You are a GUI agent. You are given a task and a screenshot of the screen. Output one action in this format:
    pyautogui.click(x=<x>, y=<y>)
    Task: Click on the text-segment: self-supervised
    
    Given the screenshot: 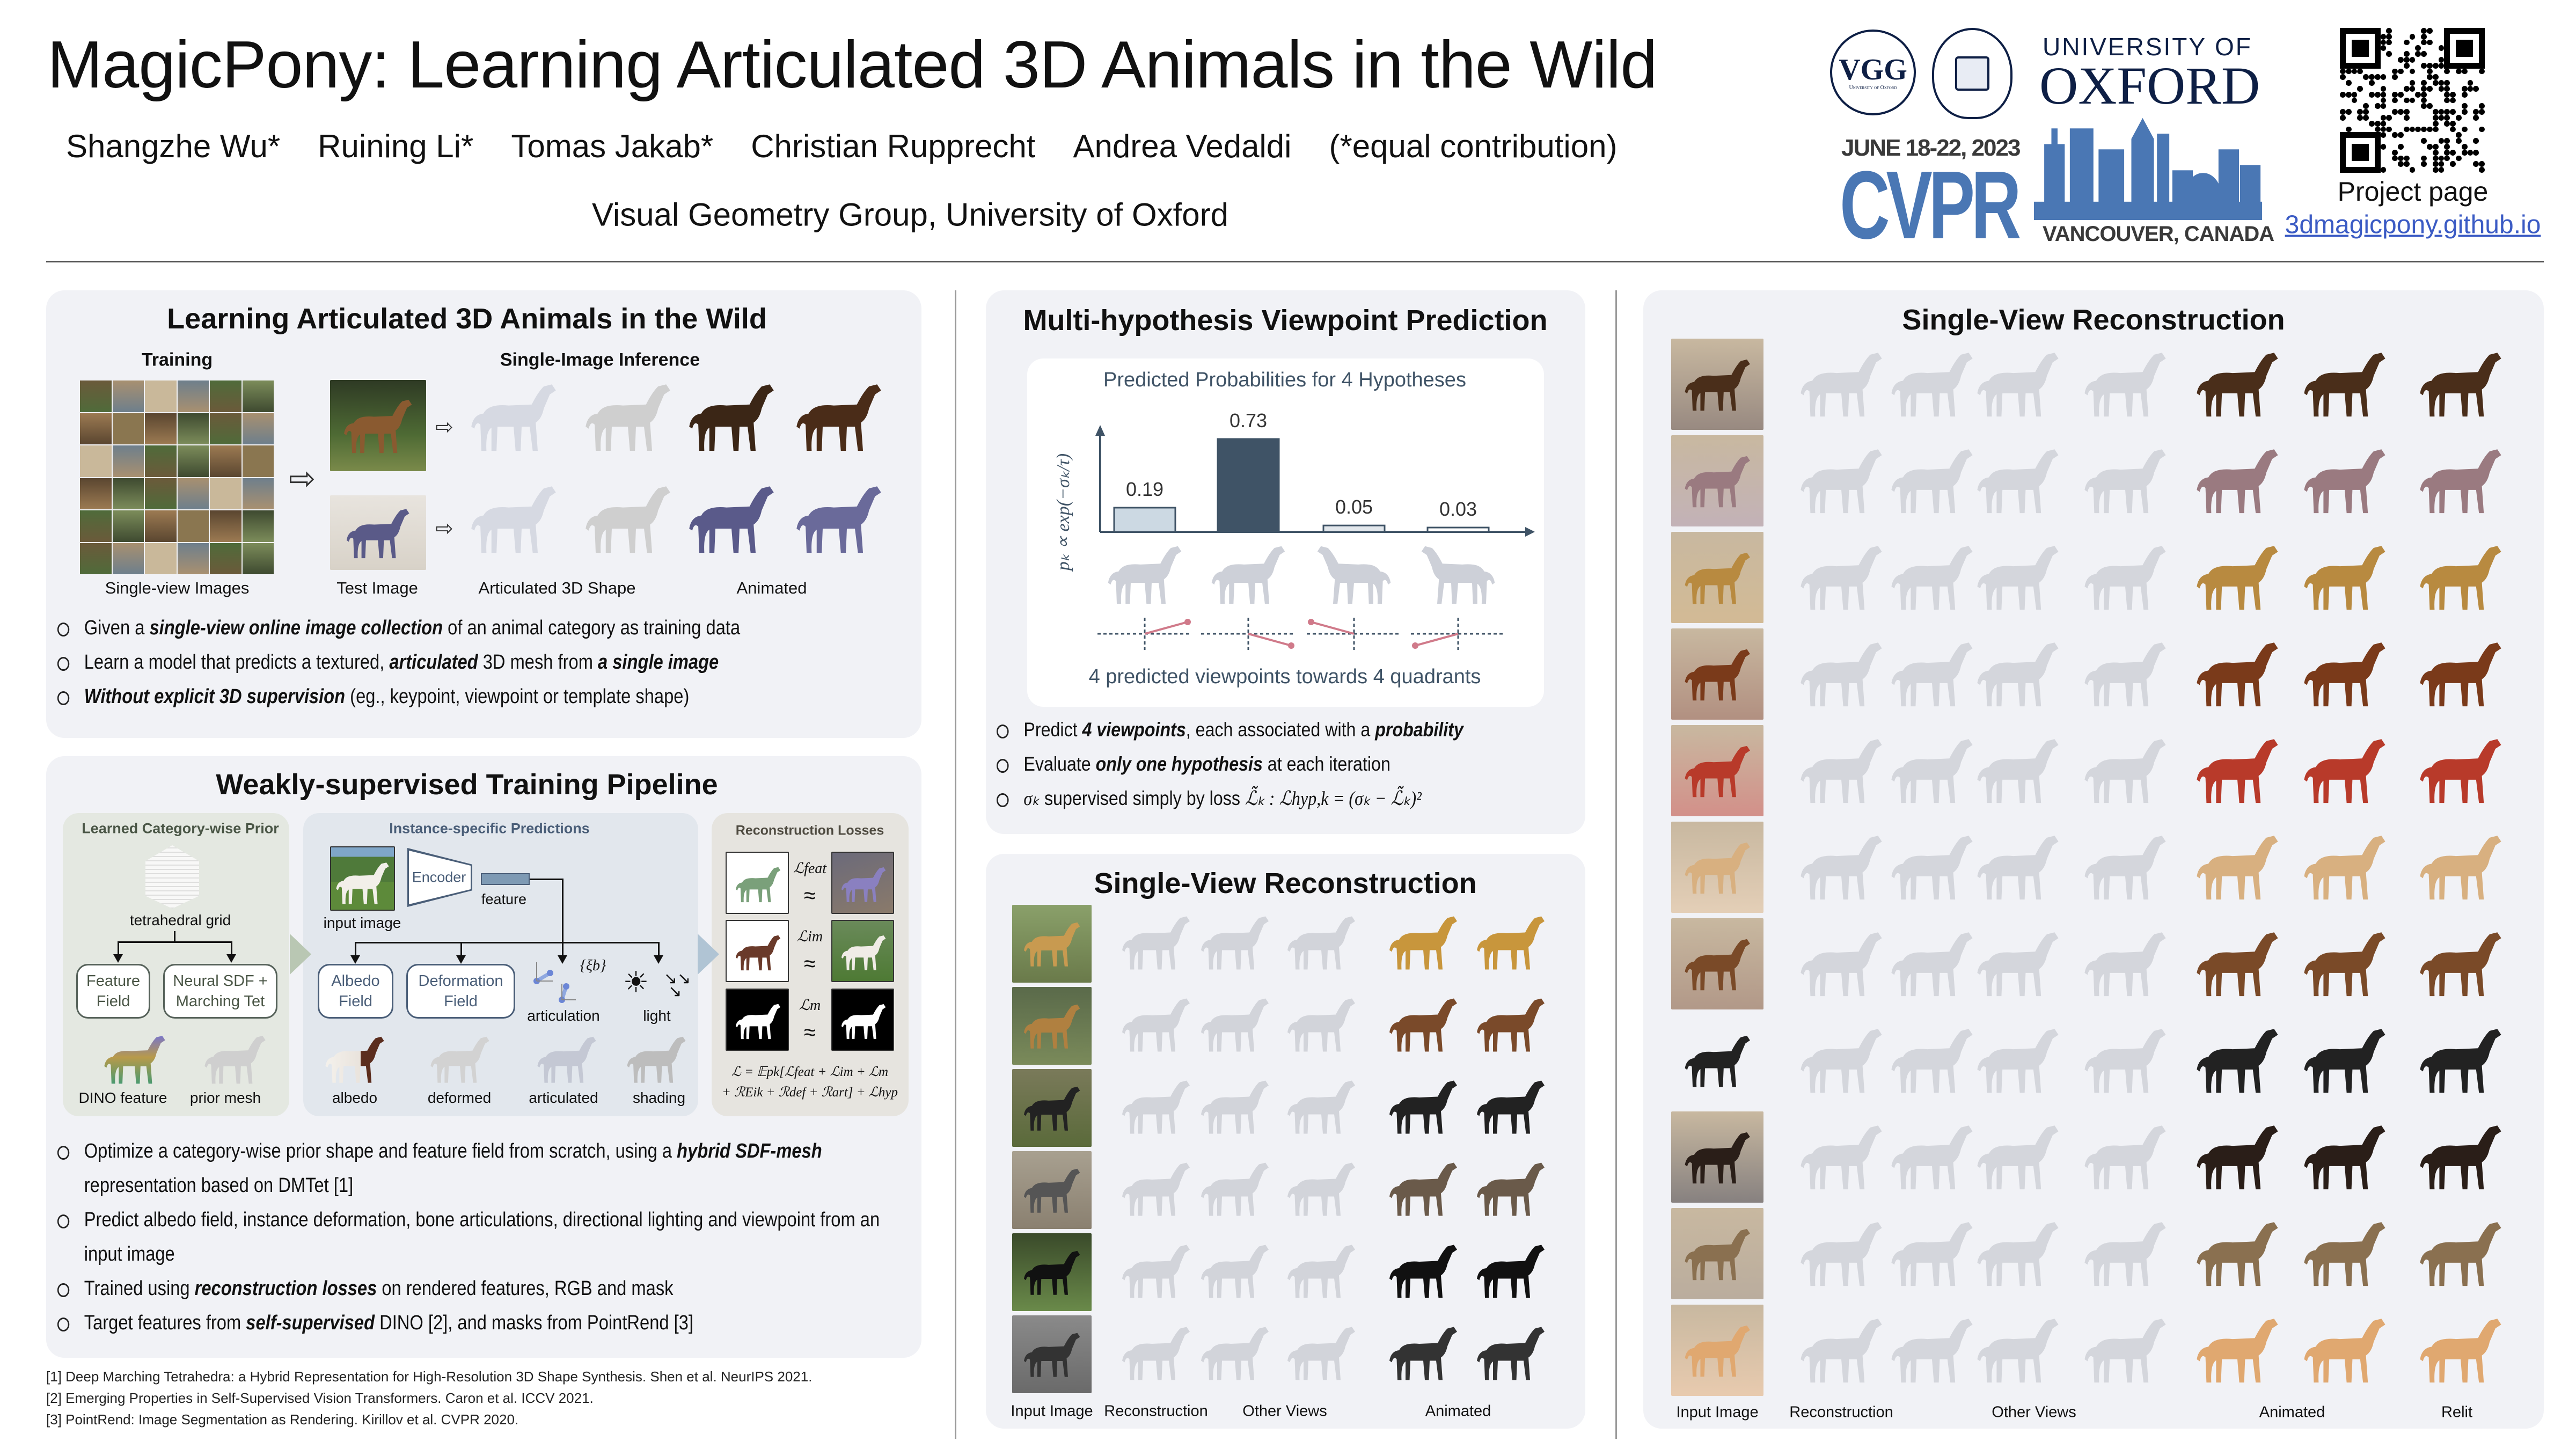 What is the action you would take?
    pyautogui.click(x=310, y=1323)
    